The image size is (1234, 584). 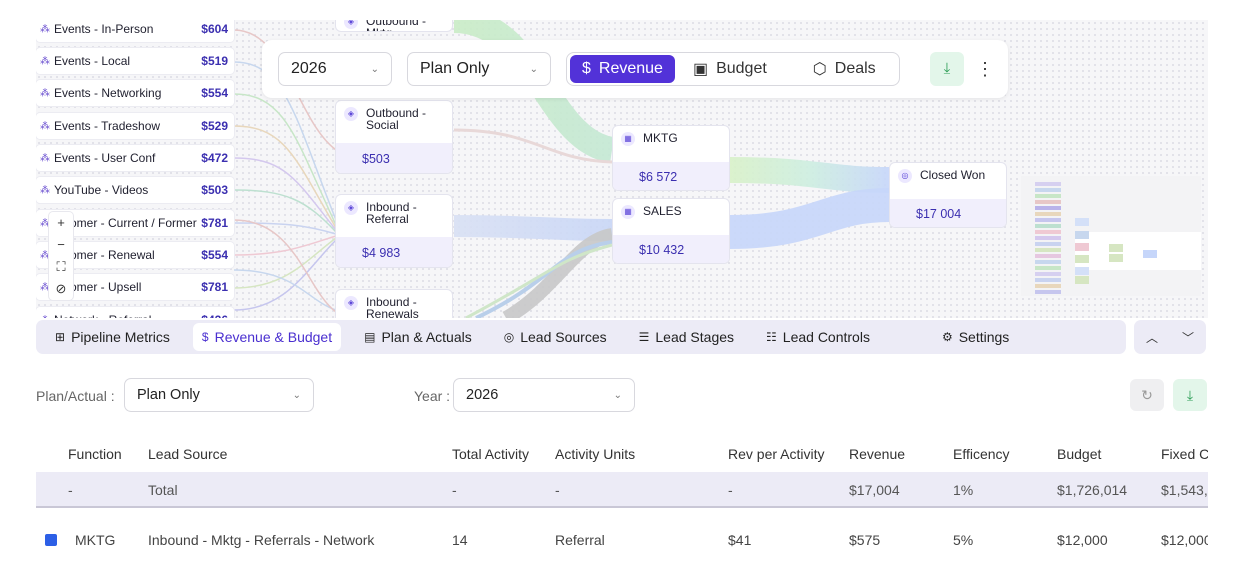 I want to click on tab-revenue-budget: $ Revenue & Budget, so click(x=267, y=337).